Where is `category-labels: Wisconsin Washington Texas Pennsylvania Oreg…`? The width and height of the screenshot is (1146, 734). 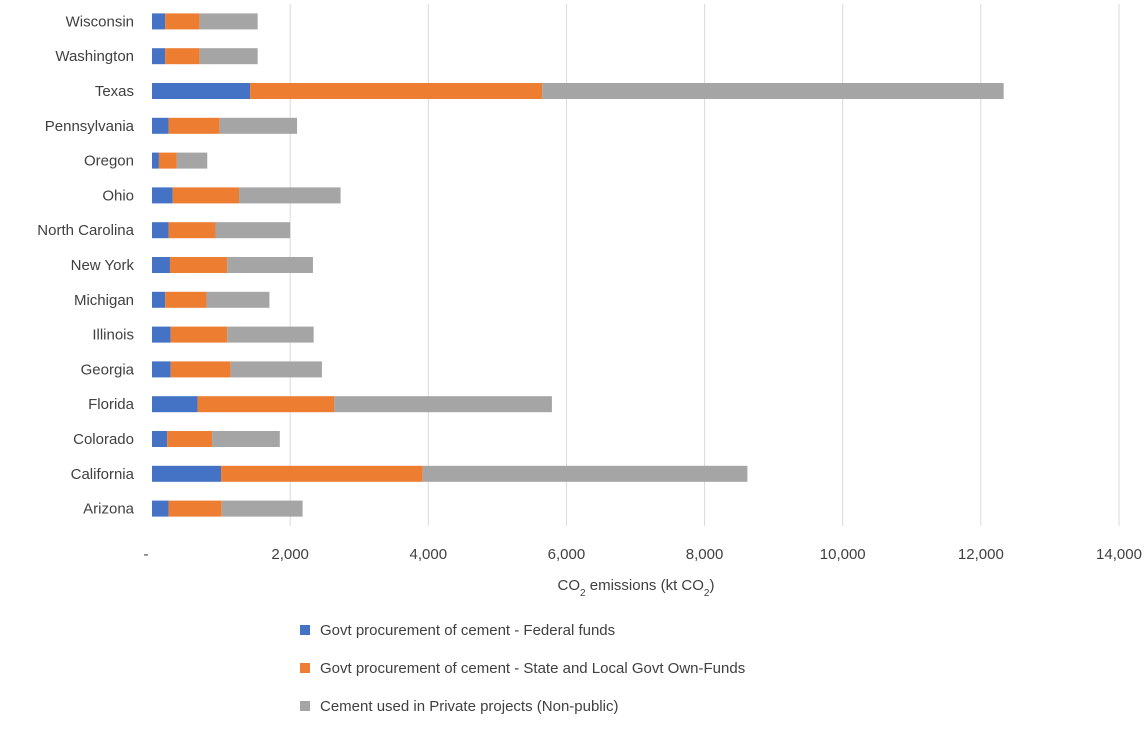
category-labels: Wisconsin Washington Texas Pennsylvania Oreg… is located at coordinates (85, 265).